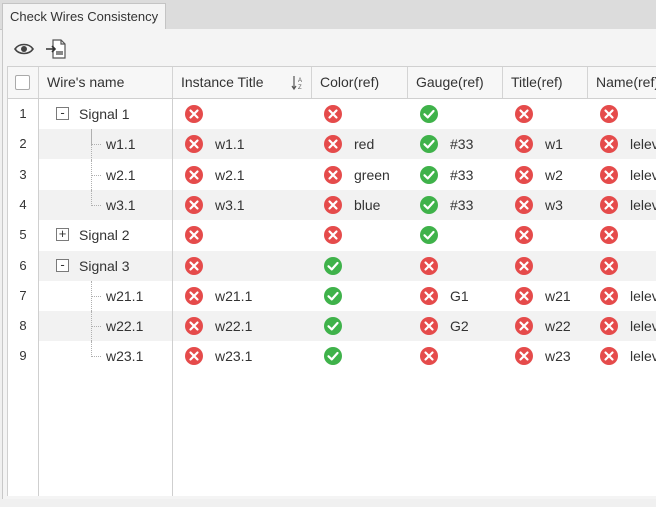 The image size is (656, 507). Describe the element at coordinates (329, 47) in the screenshot. I see `toolbar` at that location.